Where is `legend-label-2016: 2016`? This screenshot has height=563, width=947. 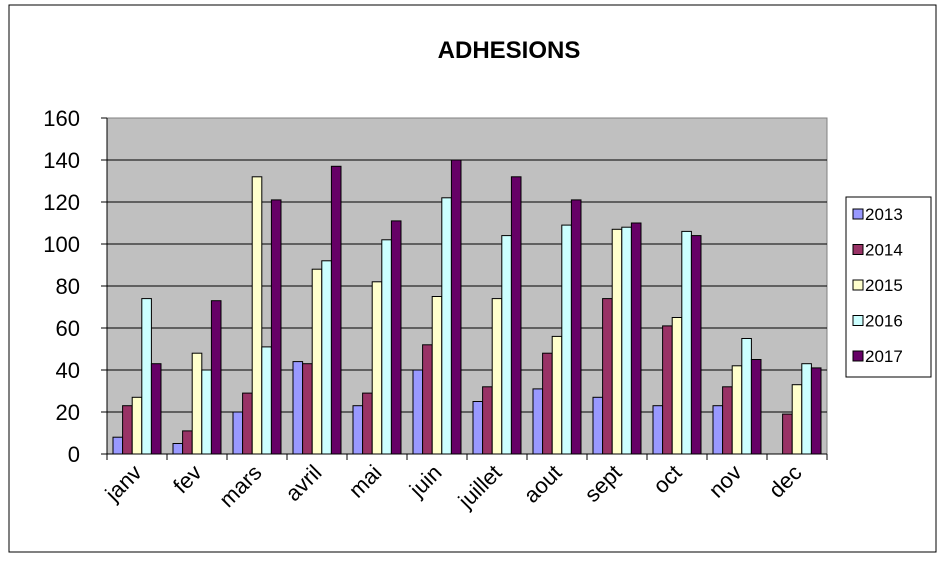
legend-label-2016: 2016 is located at coordinates (884, 321).